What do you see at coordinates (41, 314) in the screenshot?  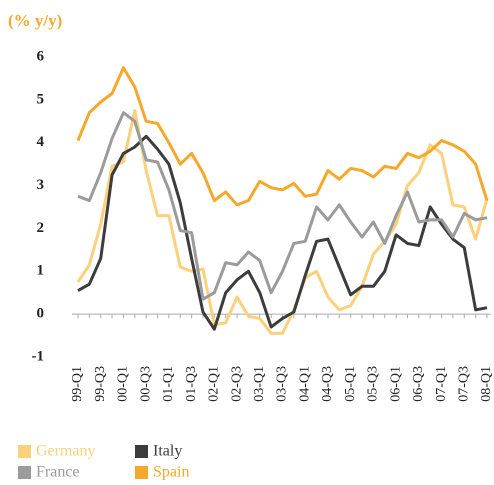 I see `y-tick-label: 0` at bounding box center [41, 314].